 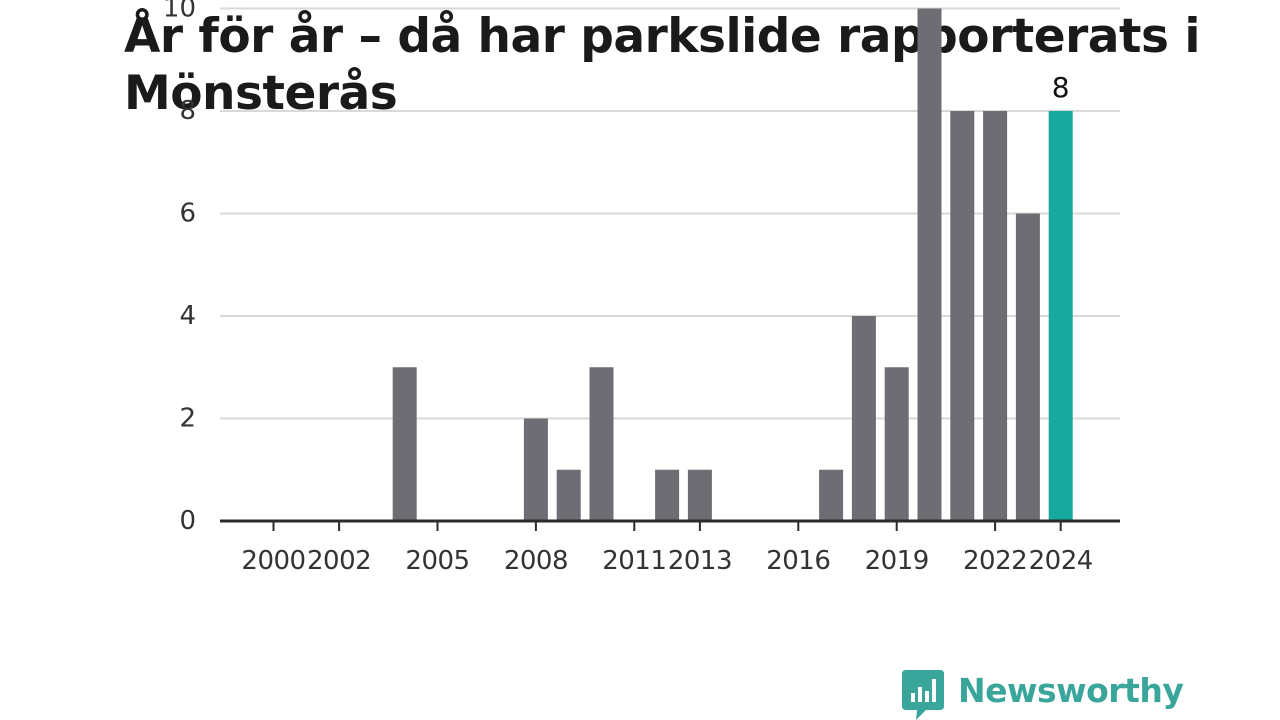 I want to click on y-tick-label: 6, so click(x=187, y=214).